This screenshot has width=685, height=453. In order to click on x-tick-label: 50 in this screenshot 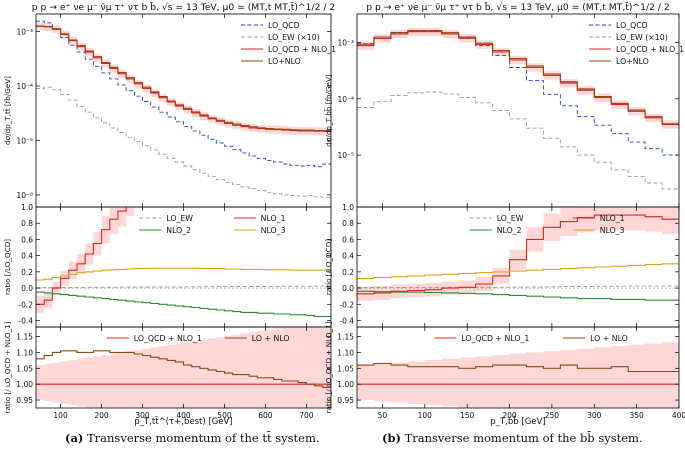, I will do `click(383, 415)`.